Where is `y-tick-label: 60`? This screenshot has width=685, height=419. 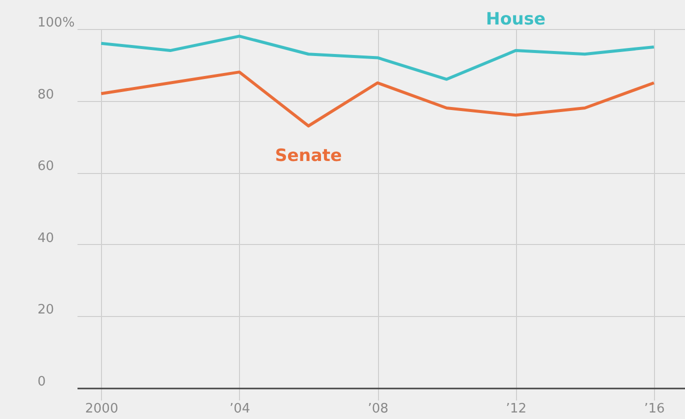
y-tick-label: 60 is located at coordinates (46, 166).